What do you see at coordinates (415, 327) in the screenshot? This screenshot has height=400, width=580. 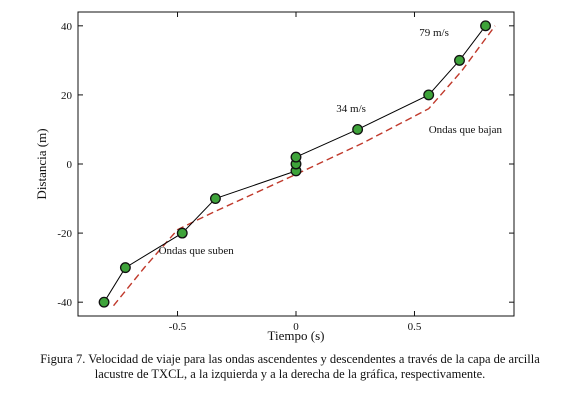 I see `x-tick-label: 0.5` at bounding box center [415, 327].